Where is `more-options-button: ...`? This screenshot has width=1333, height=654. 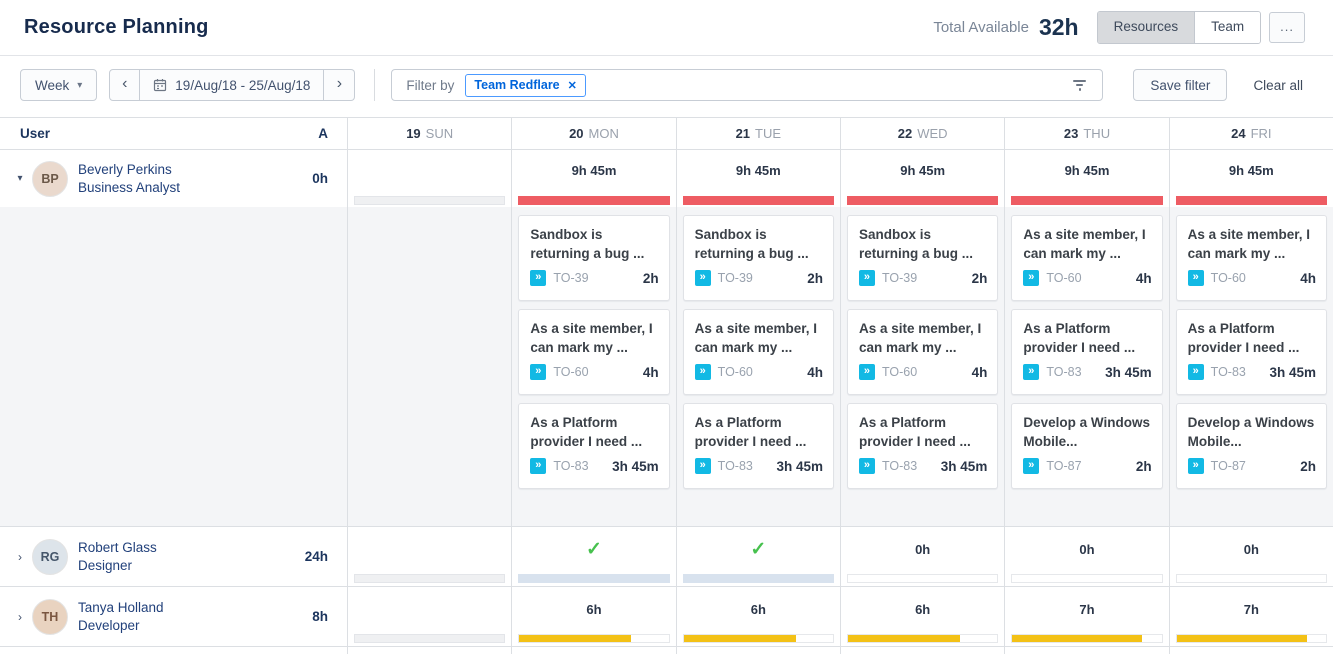
more-options-button: ... is located at coordinates (1287, 27).